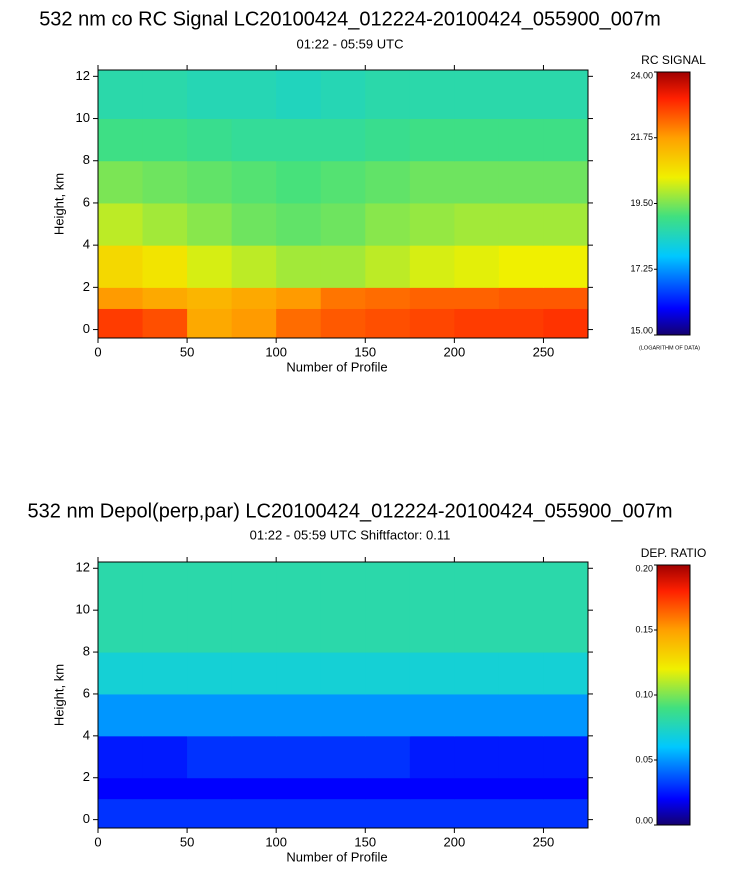  I want to click on x-tick-label: 150, so click(365, 351).